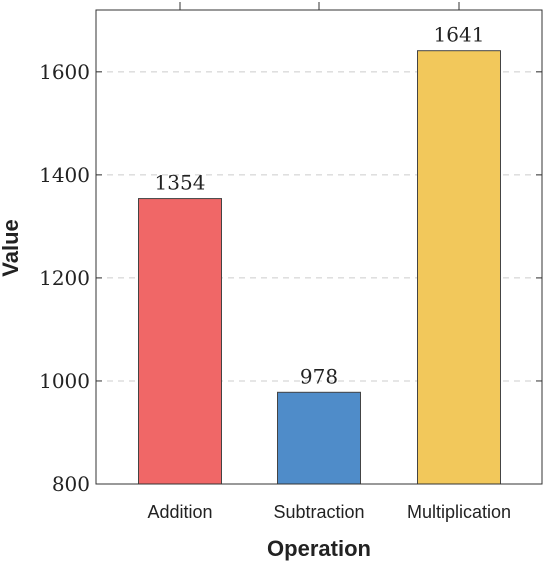 The image size is (544, 564). Describe the element at coordinates (11, 247) in the screenshot. I see `y-axis-title: Value` at that location.